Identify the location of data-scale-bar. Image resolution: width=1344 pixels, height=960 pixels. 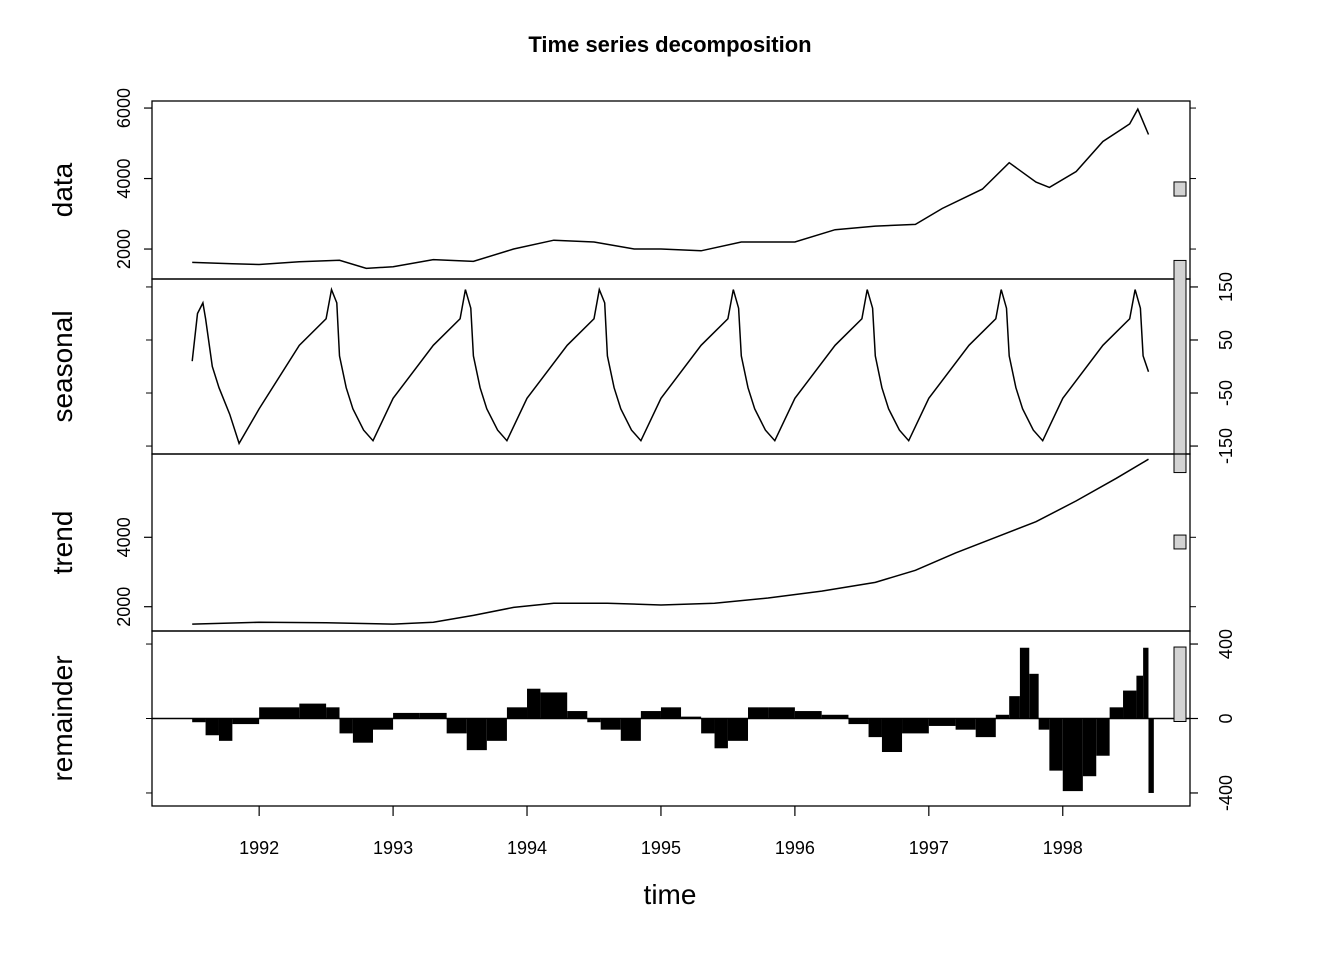
(1180, 189).